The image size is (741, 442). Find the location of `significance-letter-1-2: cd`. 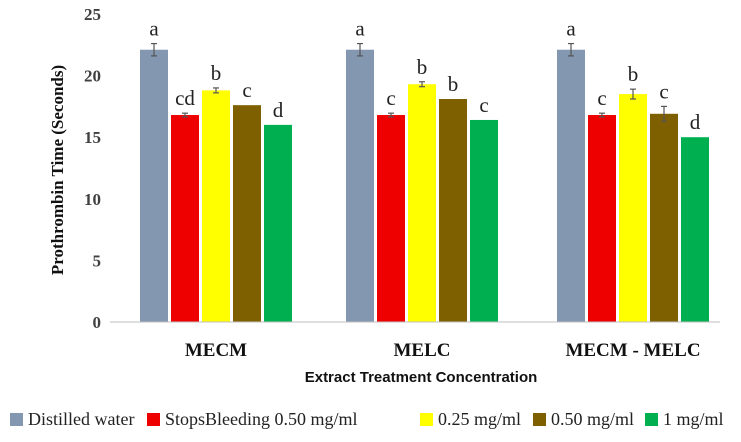

significance-letter-1-2: cd is located at coordinates (185, 98).